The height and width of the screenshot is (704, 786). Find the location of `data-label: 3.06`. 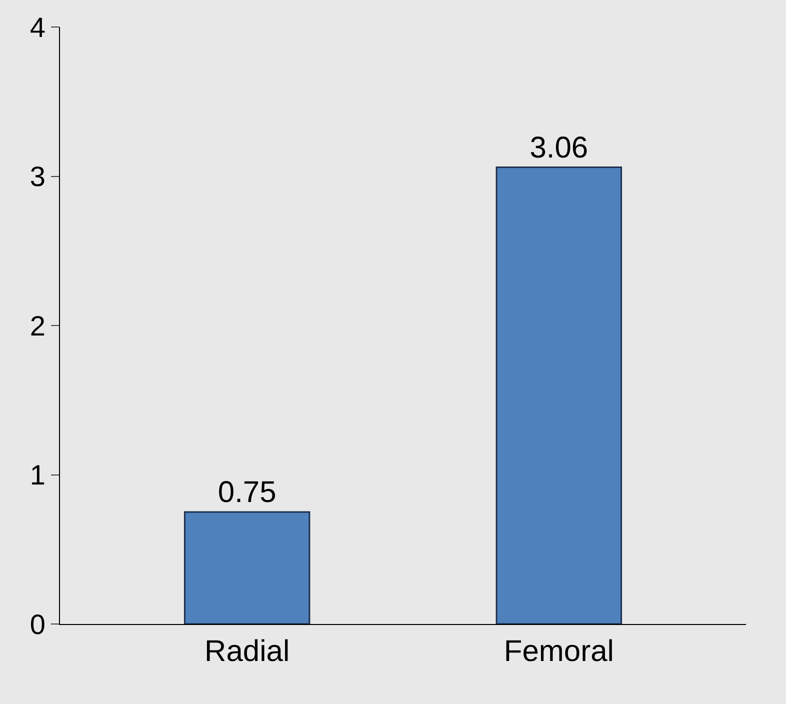

data-label: 3.06 is located at coordinates (559, 147).